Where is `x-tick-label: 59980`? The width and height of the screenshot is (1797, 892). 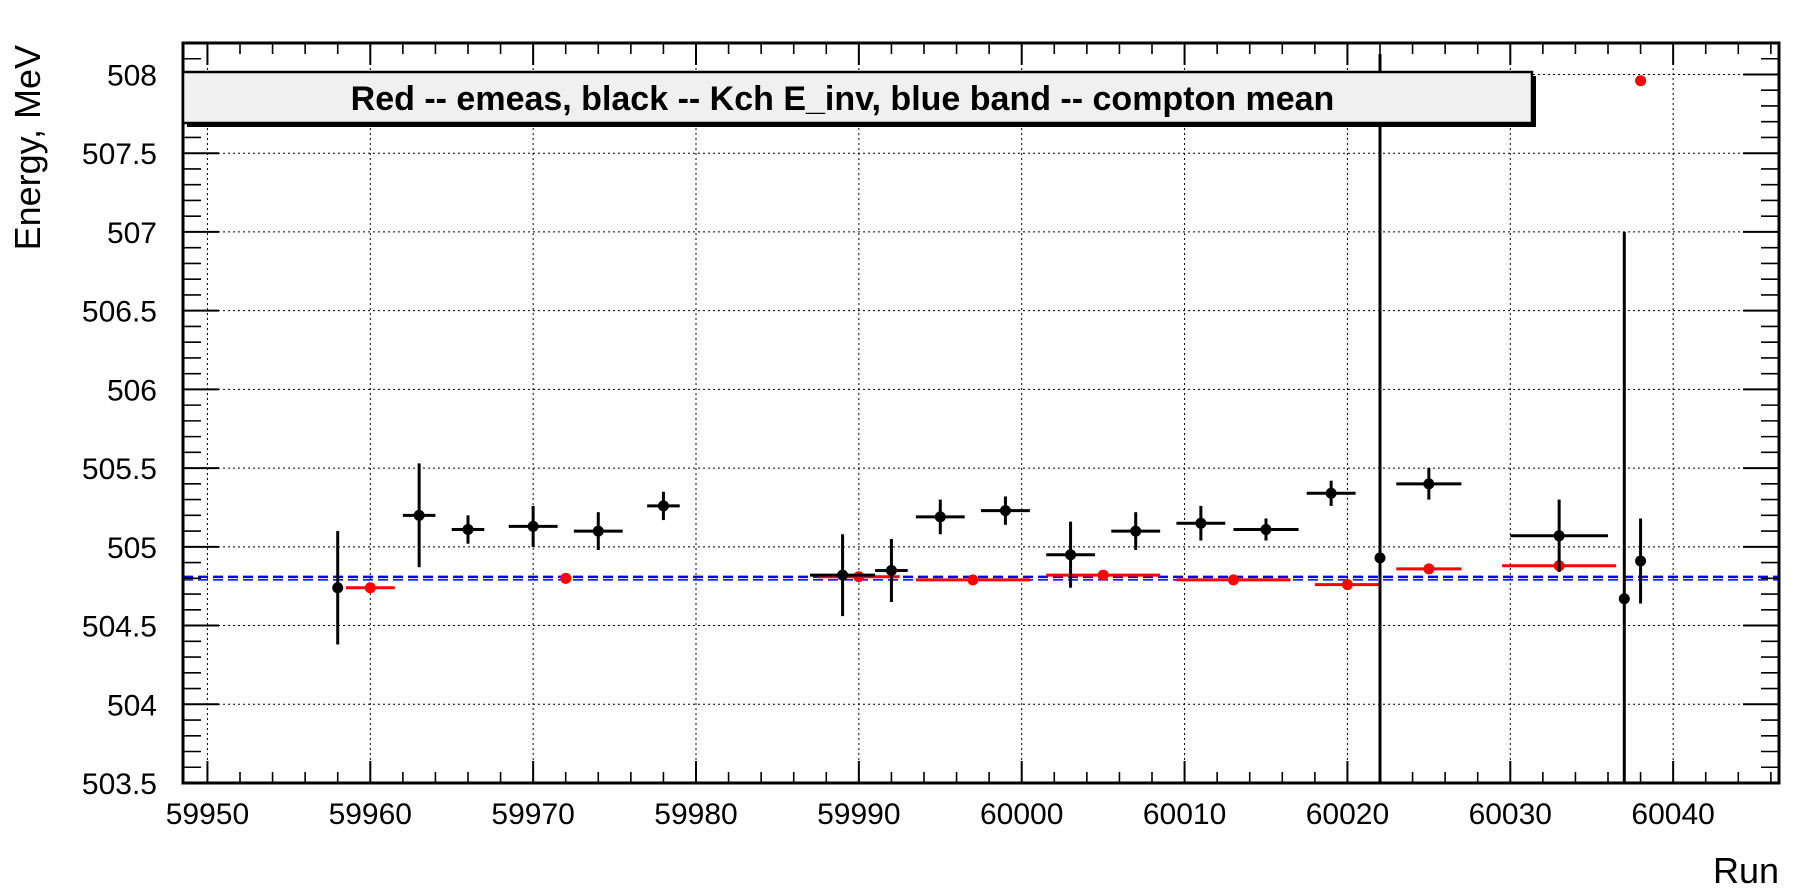 x-tick-label: 59980 is located at coordinates (695, 814).